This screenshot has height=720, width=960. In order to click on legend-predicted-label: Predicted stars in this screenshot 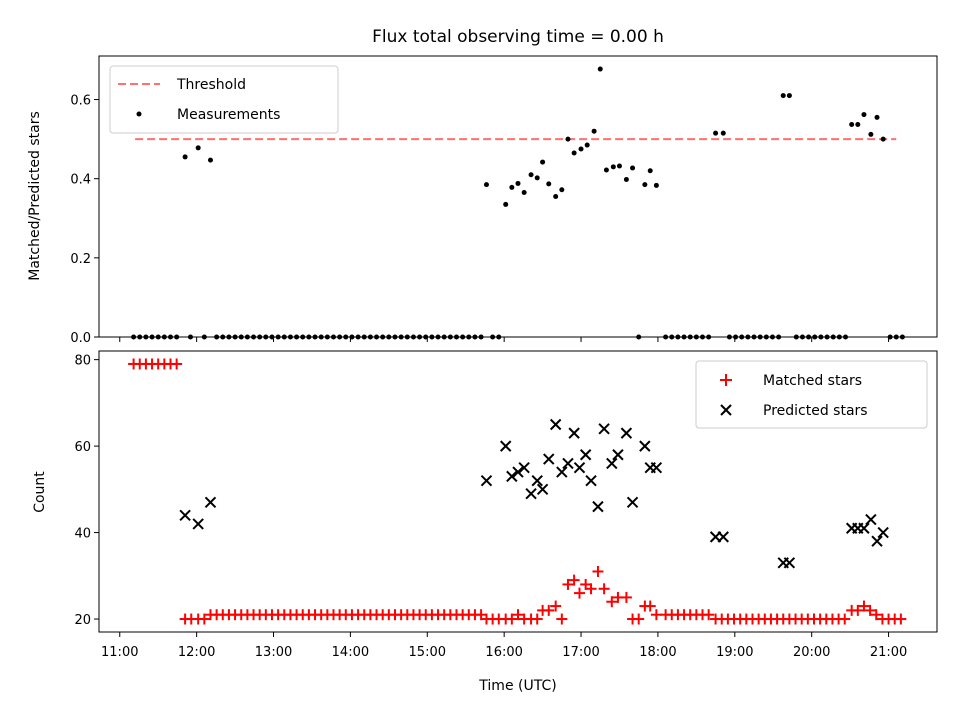, I will do `click(815, 411)`.